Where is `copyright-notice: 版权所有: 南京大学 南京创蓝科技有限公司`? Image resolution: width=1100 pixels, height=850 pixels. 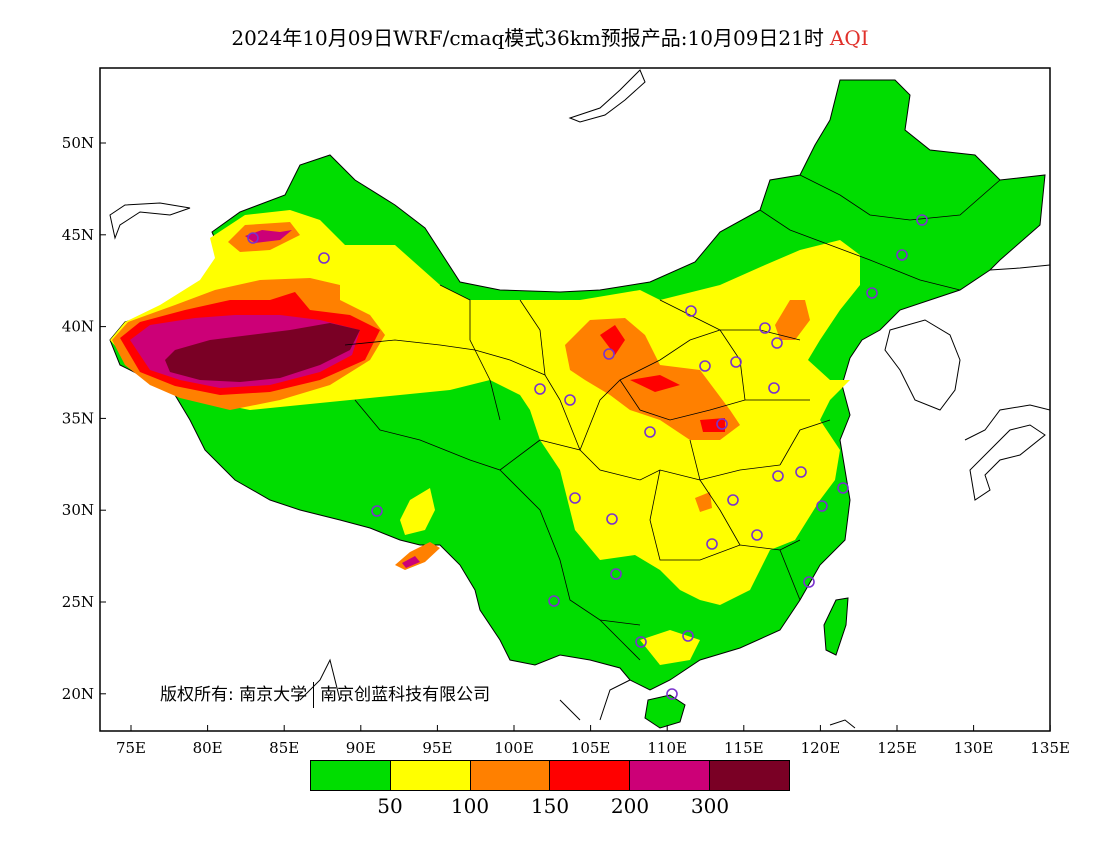
copyright-notice: 版权所有: 南京大学 南京创蓝科技有限公司 is located at coordinates (325, 694).